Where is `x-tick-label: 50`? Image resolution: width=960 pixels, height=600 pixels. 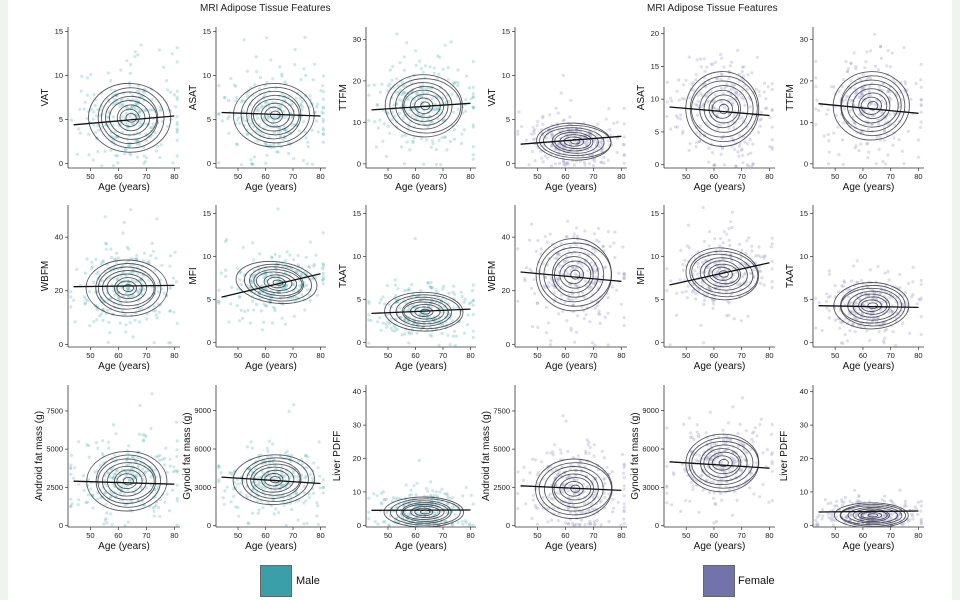
x-tick-label: 50 is located at coordinates (238, 176).